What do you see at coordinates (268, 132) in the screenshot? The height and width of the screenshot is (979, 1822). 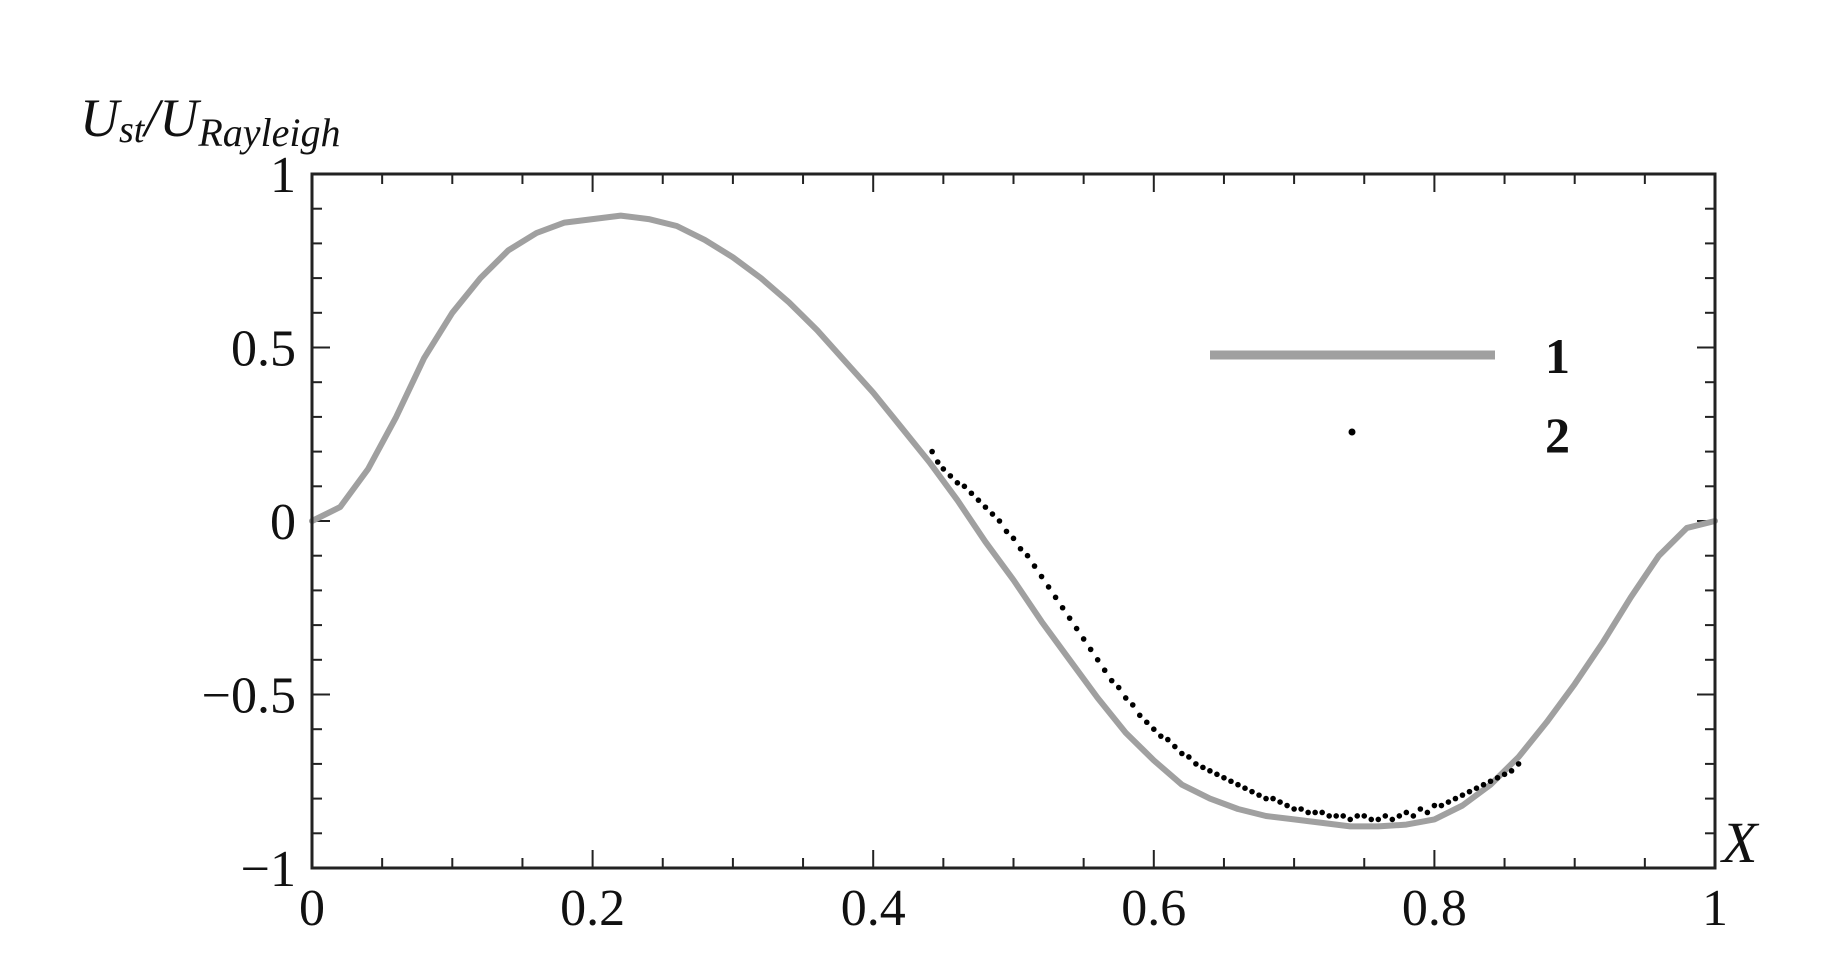 I see `y-axis-title-sub2: Rayleigh` at bounding box center [268, 132].